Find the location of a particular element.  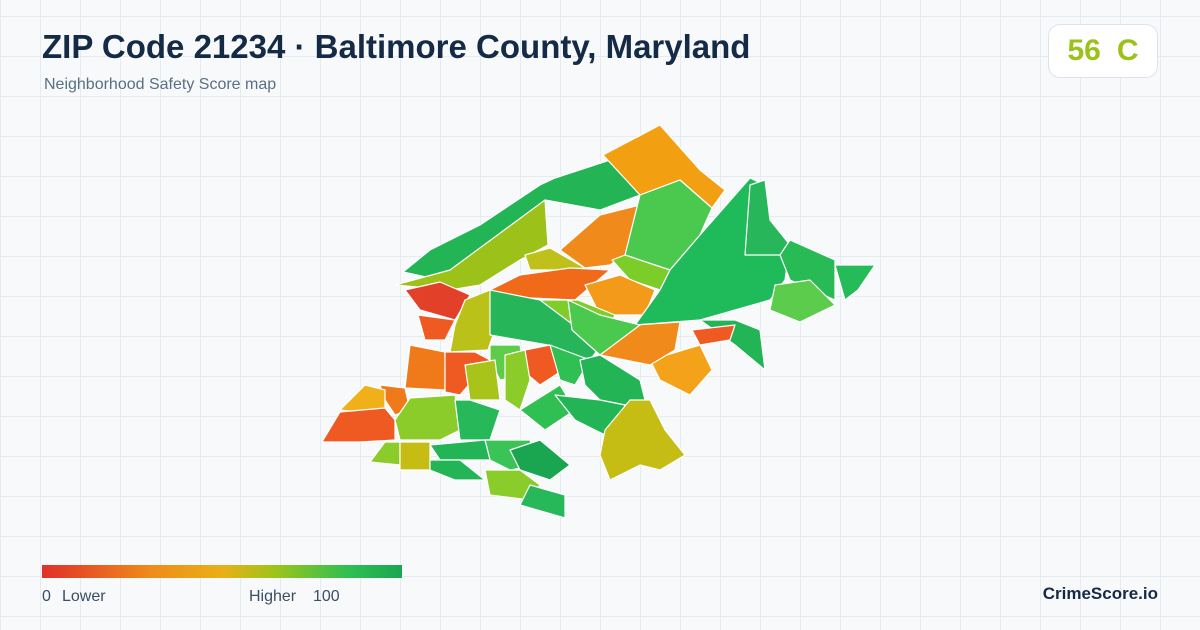

score-badge: 56 C is located at coordinates (1103, 51).